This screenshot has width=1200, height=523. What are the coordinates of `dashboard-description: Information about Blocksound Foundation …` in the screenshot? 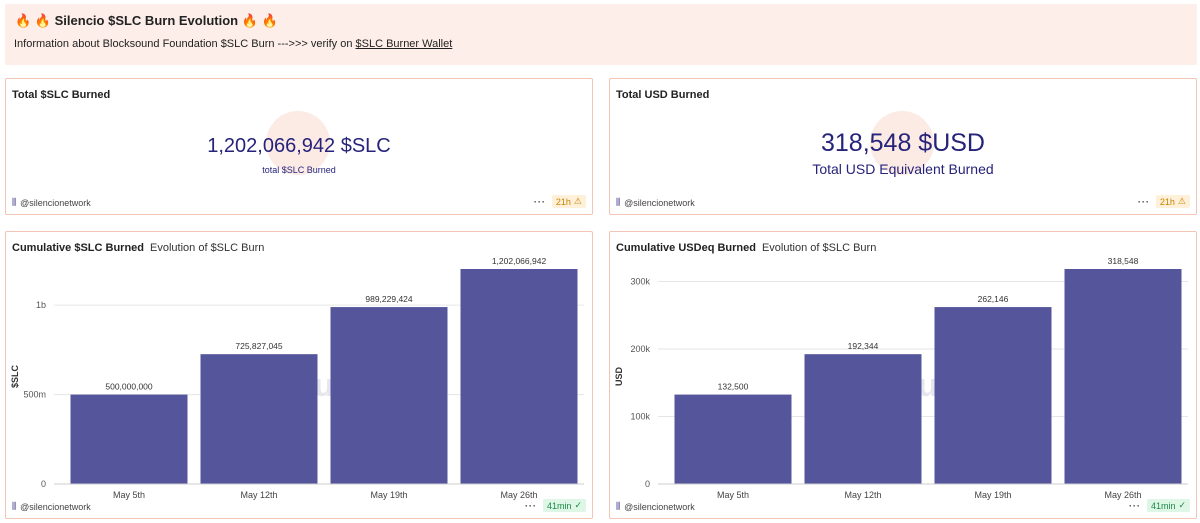 It's located at (233, 44).